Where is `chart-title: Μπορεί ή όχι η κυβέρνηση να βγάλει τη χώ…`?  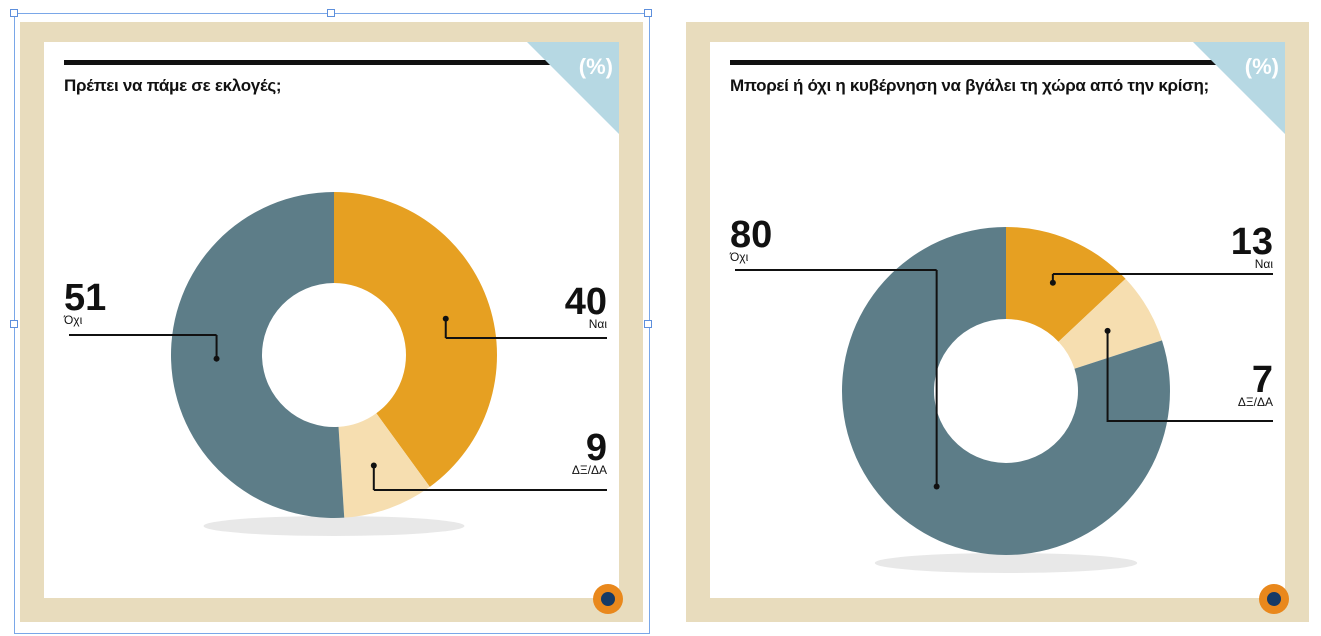
chart-title: Μπορεί ή όχι η κυβέρνηση να βγάλει τη χώ… is located at coordinates (969, 85).